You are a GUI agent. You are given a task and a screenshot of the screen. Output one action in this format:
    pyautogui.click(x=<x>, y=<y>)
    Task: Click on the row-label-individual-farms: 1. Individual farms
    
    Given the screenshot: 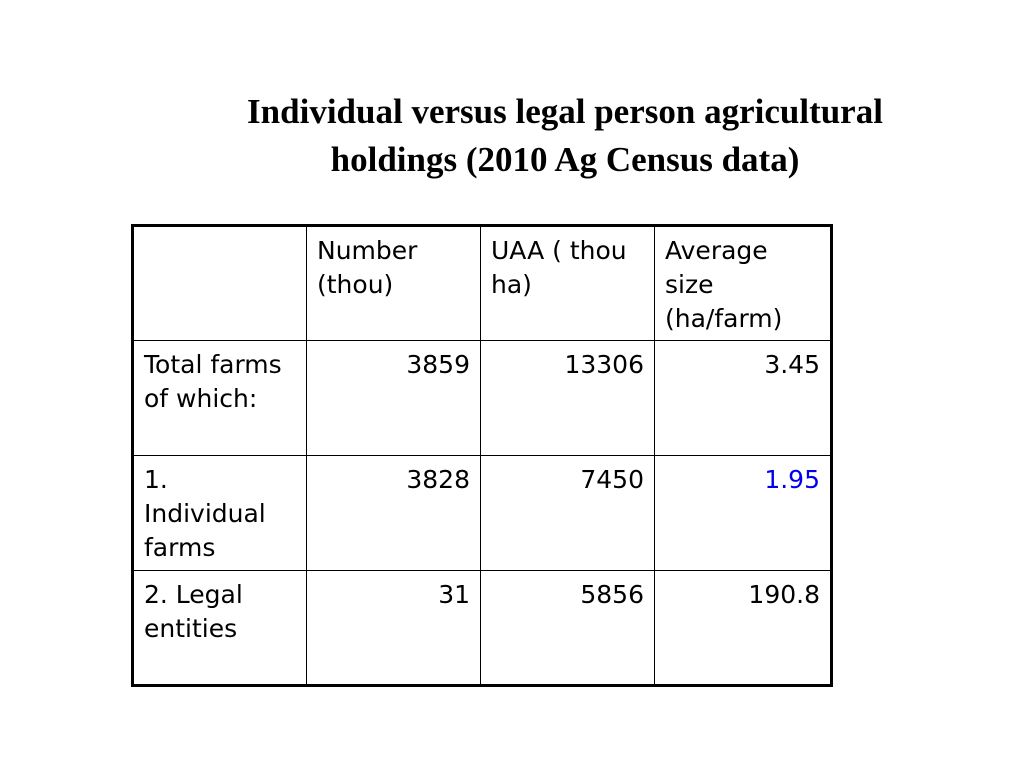 What is the action you would take?
    pyautogui.click(x=219, y=513)
    